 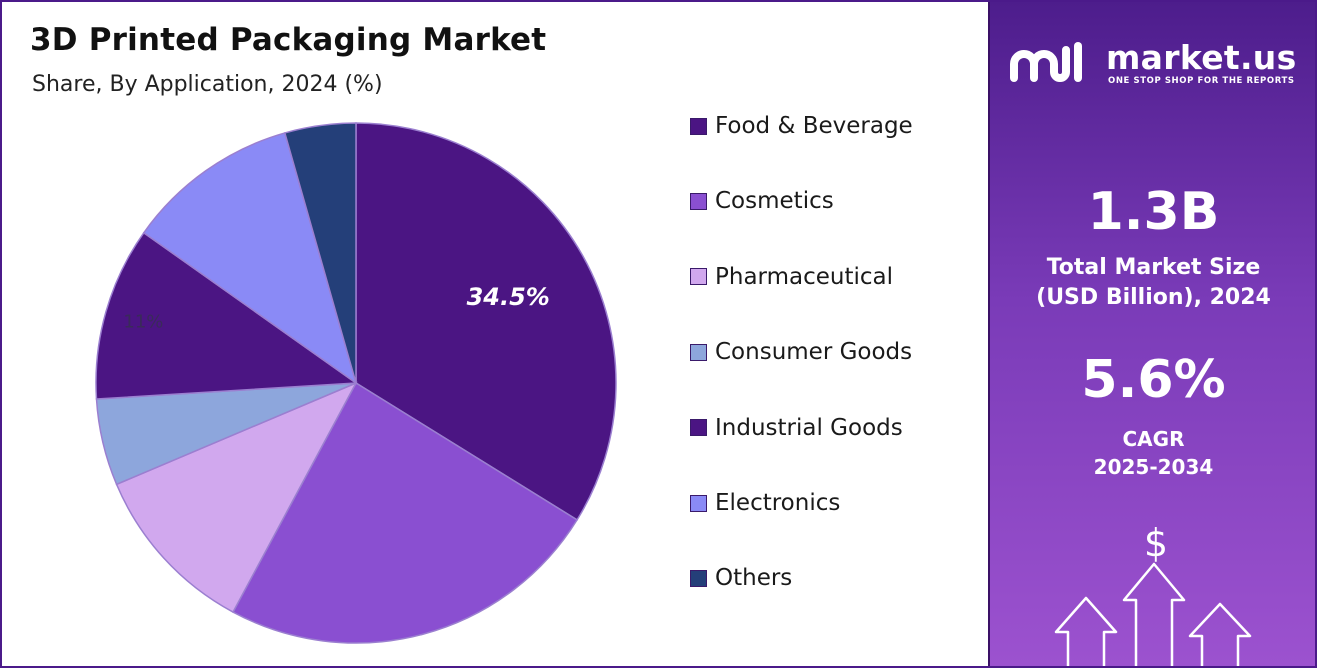 I want to click on pie-data-label: 11%, so click(x=143, y=322).